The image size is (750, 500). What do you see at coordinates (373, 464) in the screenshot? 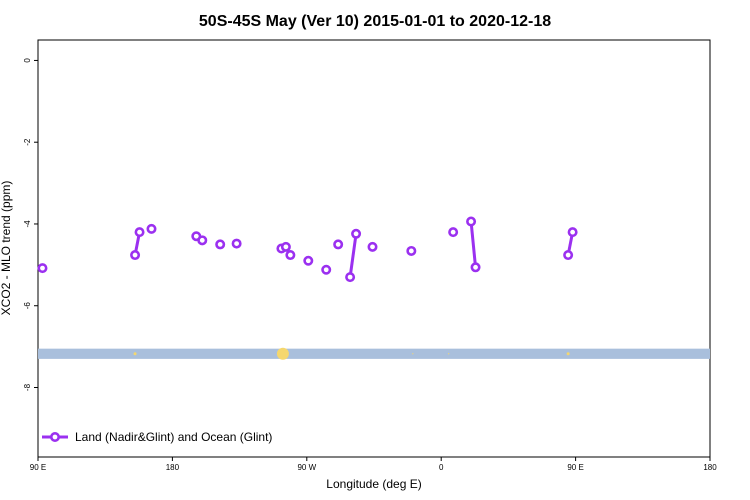
I see `x-axis: 90 E 180 90 W 0 90 E 180` at bounding box center [373, 464].